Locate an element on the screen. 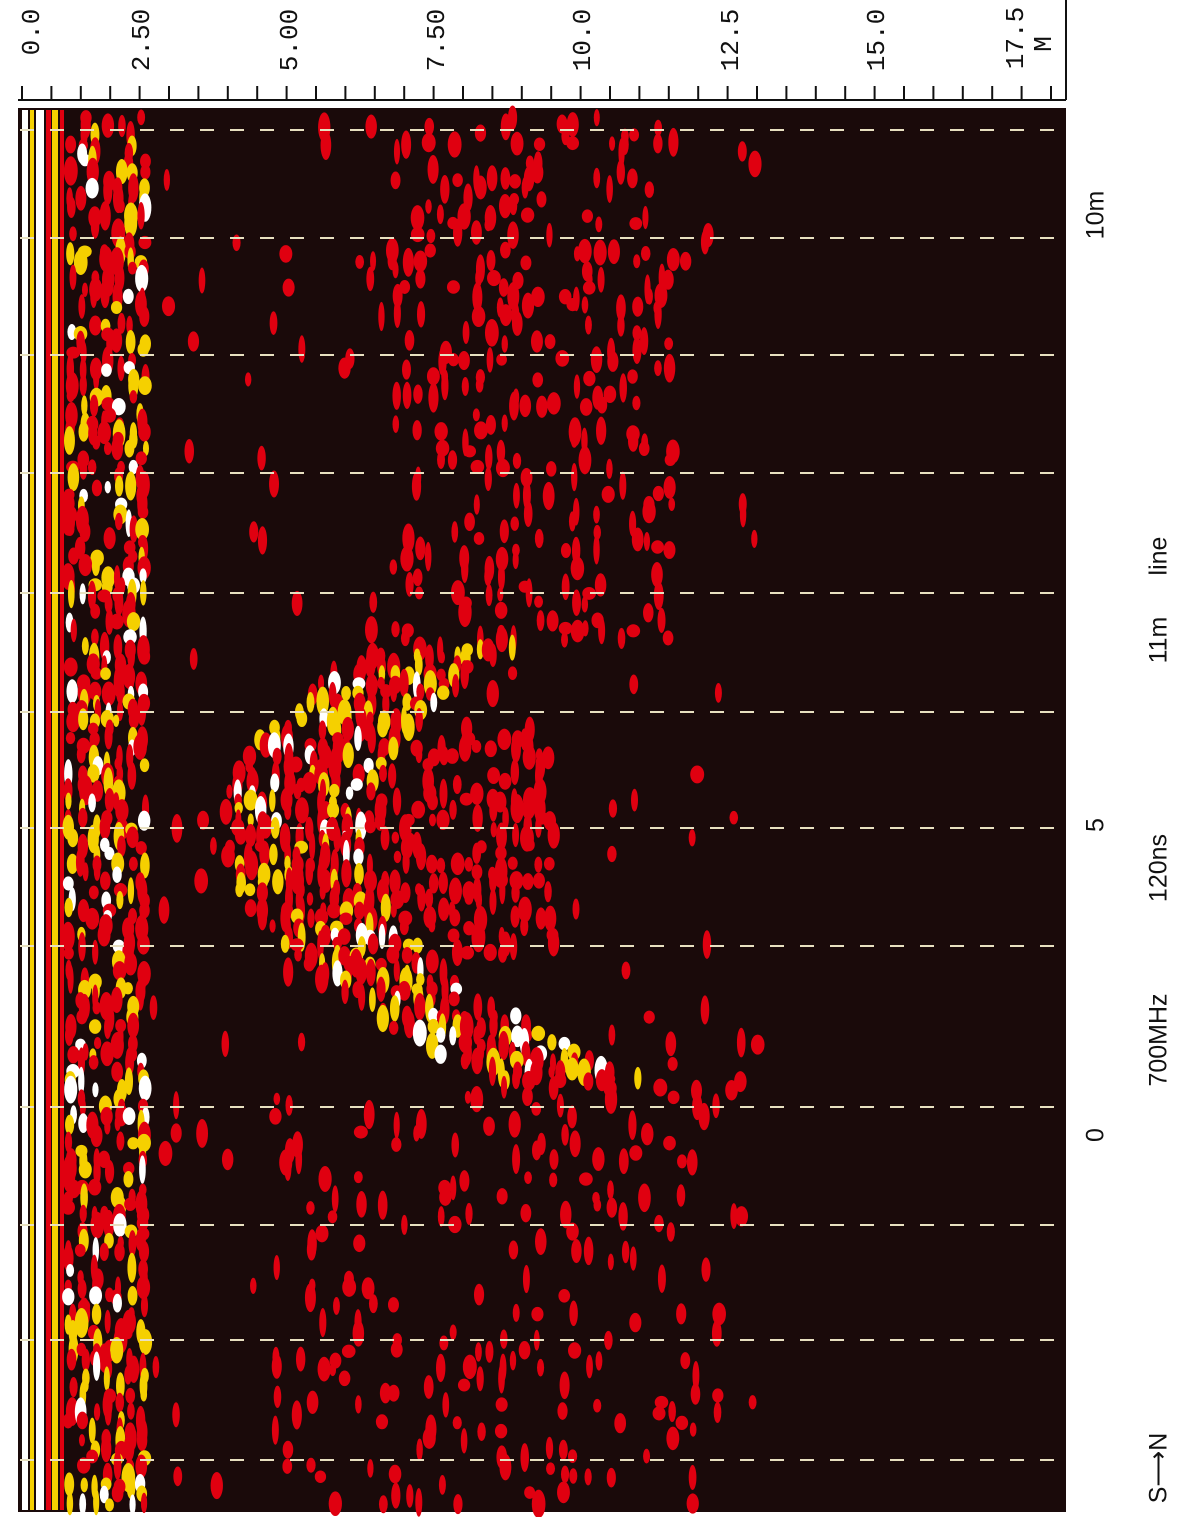 Image resolution: width=1183 pixels, height=1522 pixels. distance-label: 10m is located at coordinates (1096, 215).